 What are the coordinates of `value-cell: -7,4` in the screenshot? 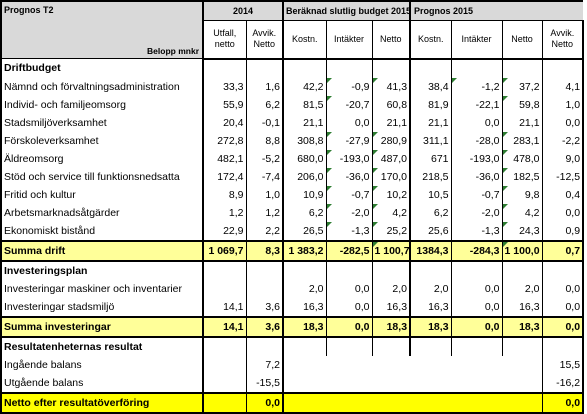 It's located at (264, 176).